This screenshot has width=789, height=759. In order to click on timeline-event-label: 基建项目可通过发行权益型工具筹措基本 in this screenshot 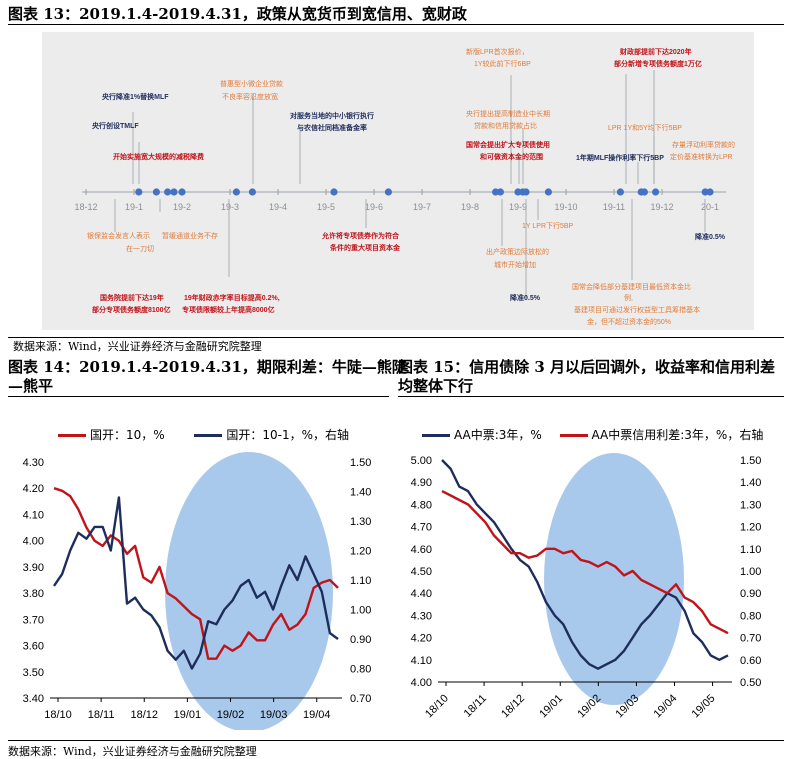, I will do `click(637, 309)`.